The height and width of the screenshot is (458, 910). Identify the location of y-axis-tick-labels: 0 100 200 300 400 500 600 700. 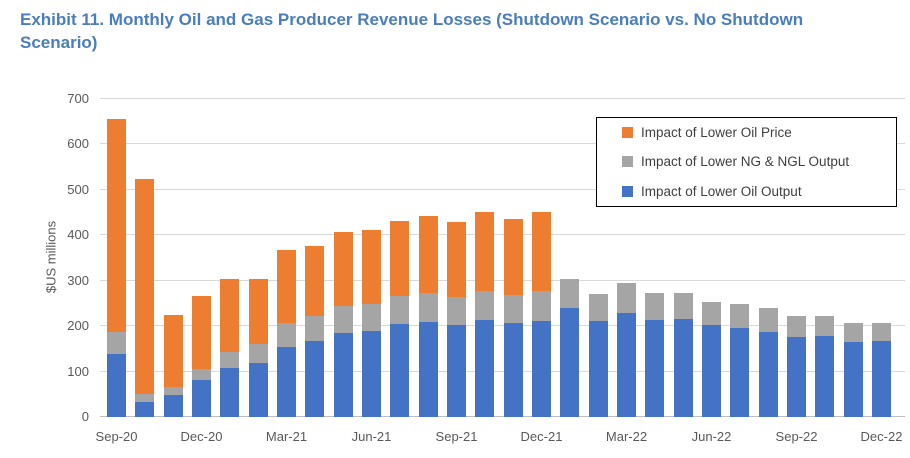
(44, 257).